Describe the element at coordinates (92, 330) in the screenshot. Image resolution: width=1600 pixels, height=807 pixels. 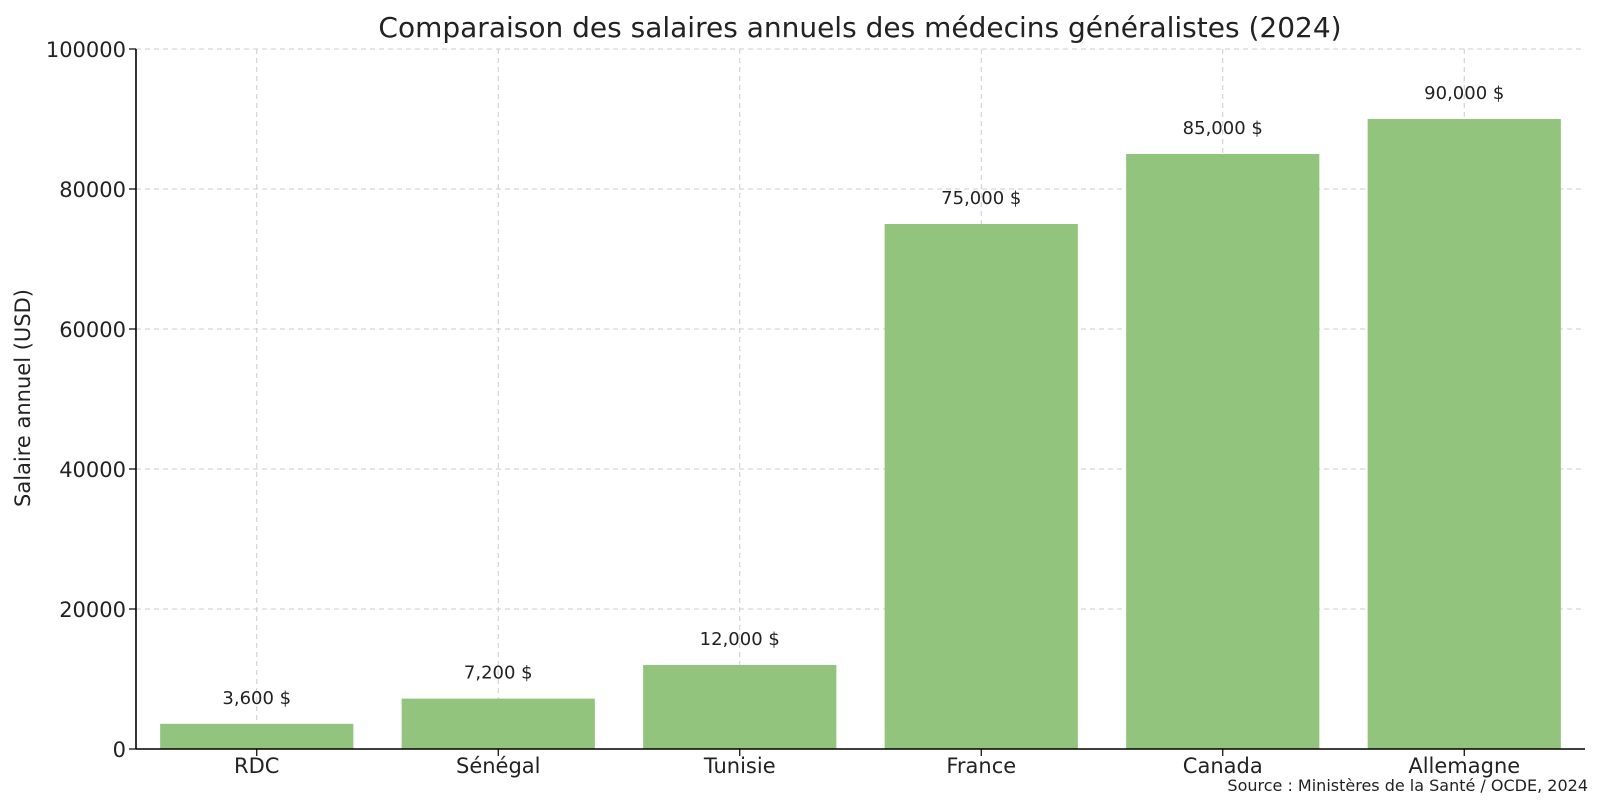
I see `y-tick-label: 60000` at that location.